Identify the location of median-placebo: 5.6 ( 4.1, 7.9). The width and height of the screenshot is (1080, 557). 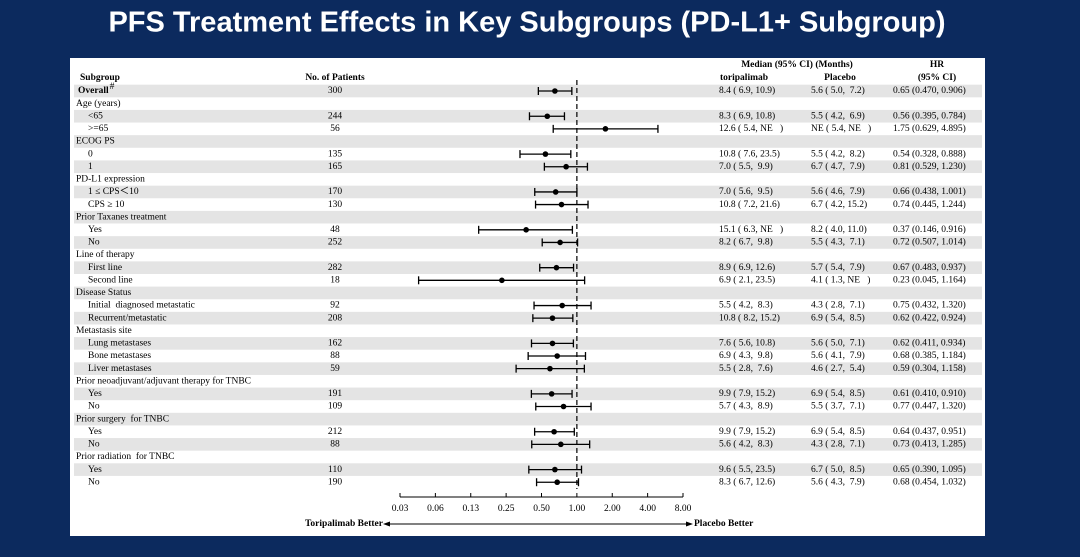
(838, 355).